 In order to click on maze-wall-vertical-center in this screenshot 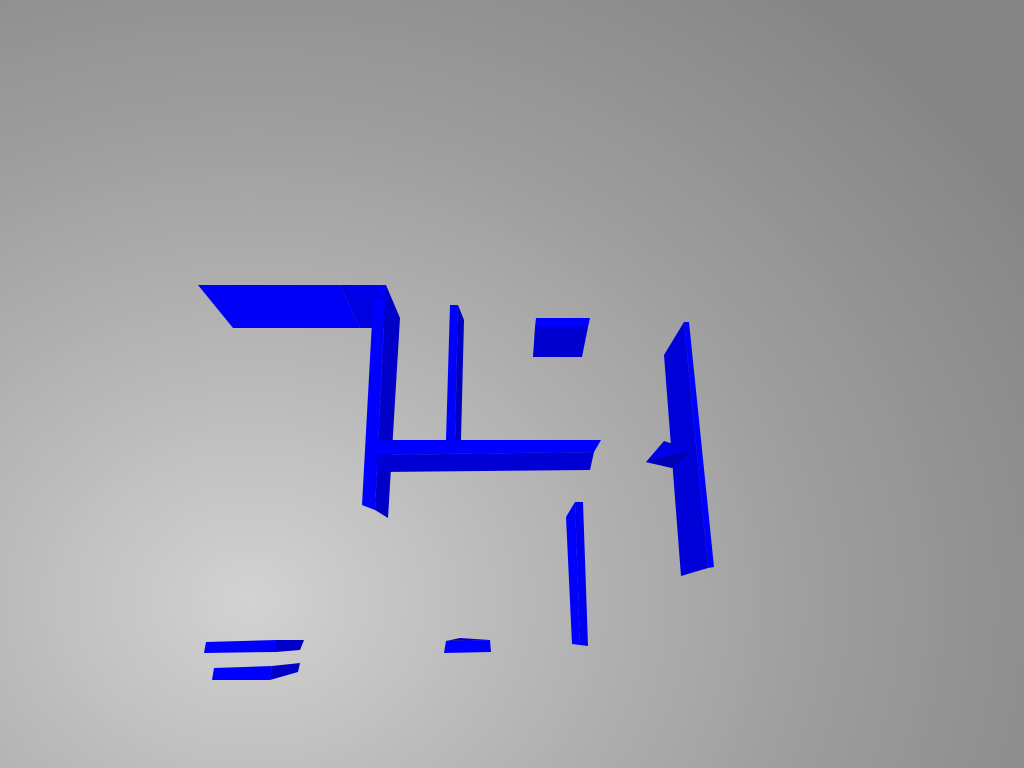, I will do `click(455, 372)`.